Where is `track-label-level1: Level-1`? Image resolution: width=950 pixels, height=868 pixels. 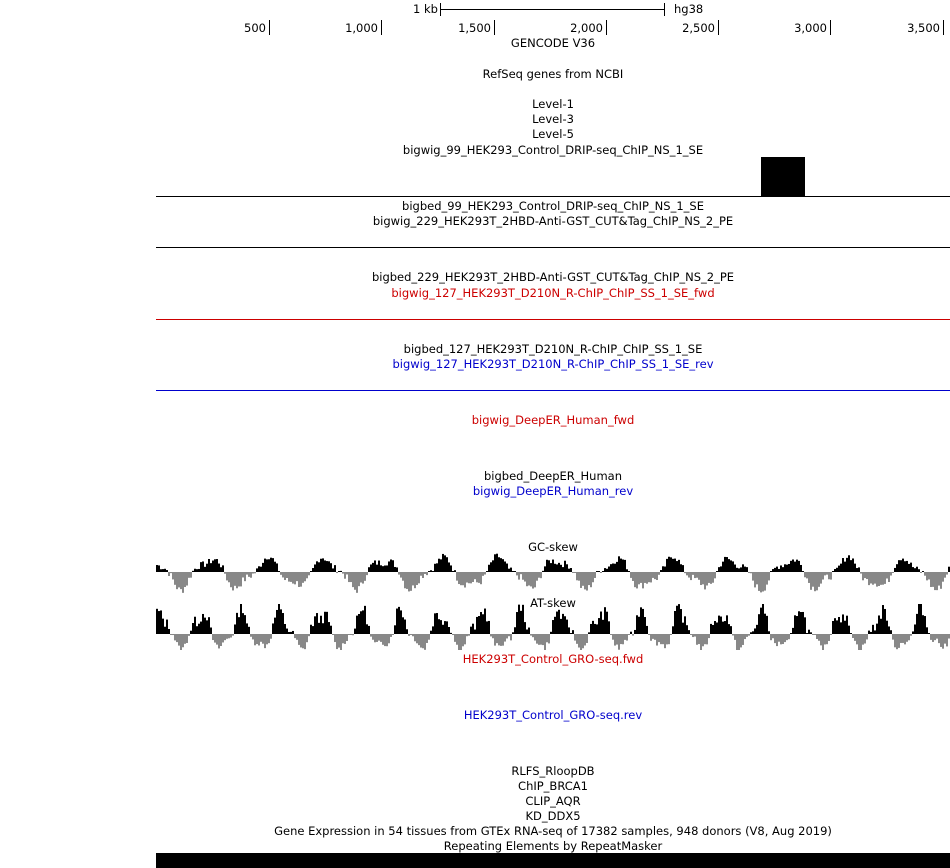
track-label-level1: Level-1 is located at coordinates (553, 104).